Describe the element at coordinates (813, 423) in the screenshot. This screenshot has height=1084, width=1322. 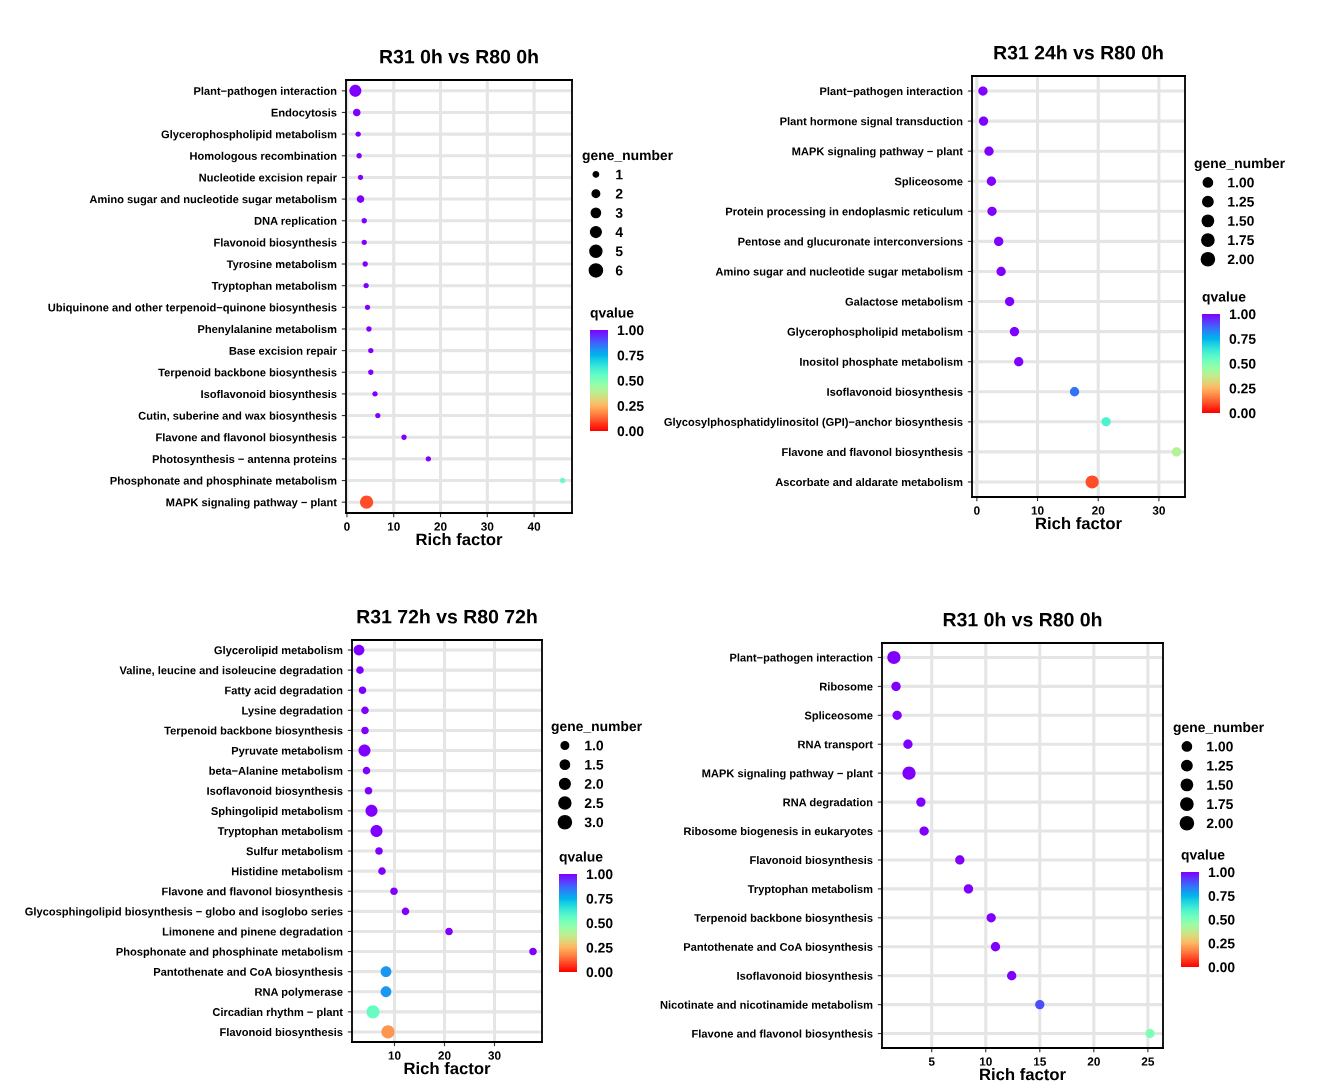
I see `y-tick-label: Glycosylphosphatidylinositol (GPI)−anchor biosynthesis` at that location.